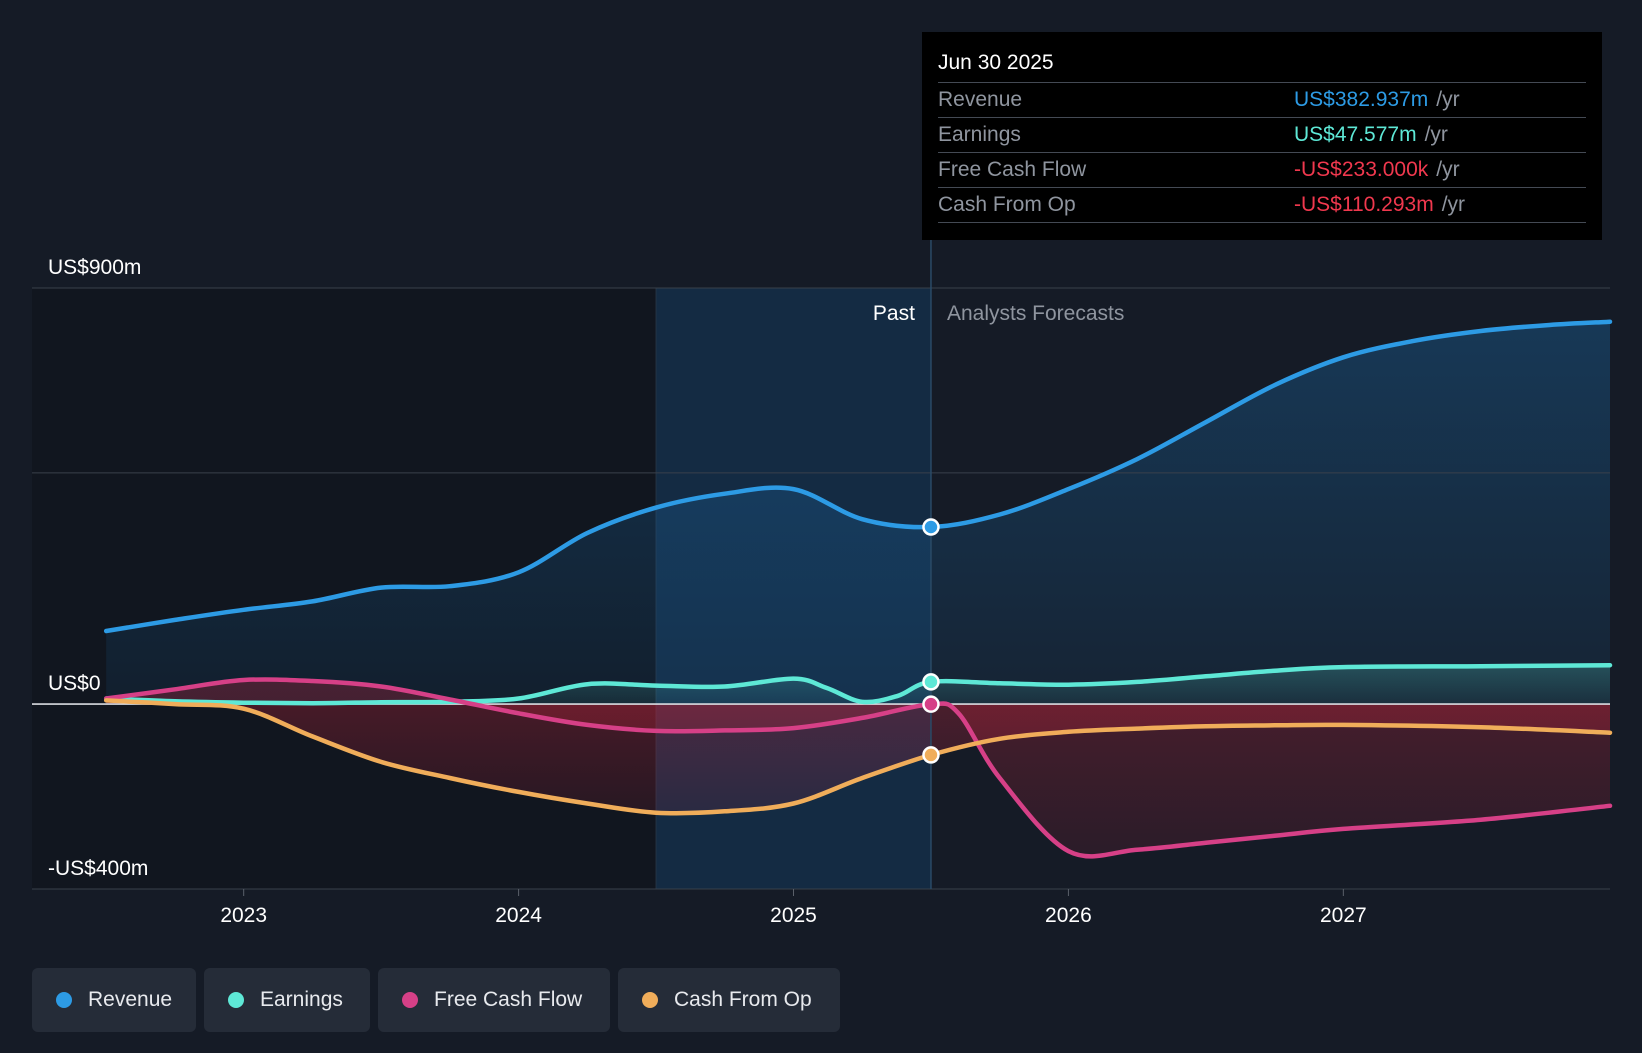 This screenshot has height=1053, width=1642. I want to click on legend-item-revenue: Revenue, so click(114, 1000).